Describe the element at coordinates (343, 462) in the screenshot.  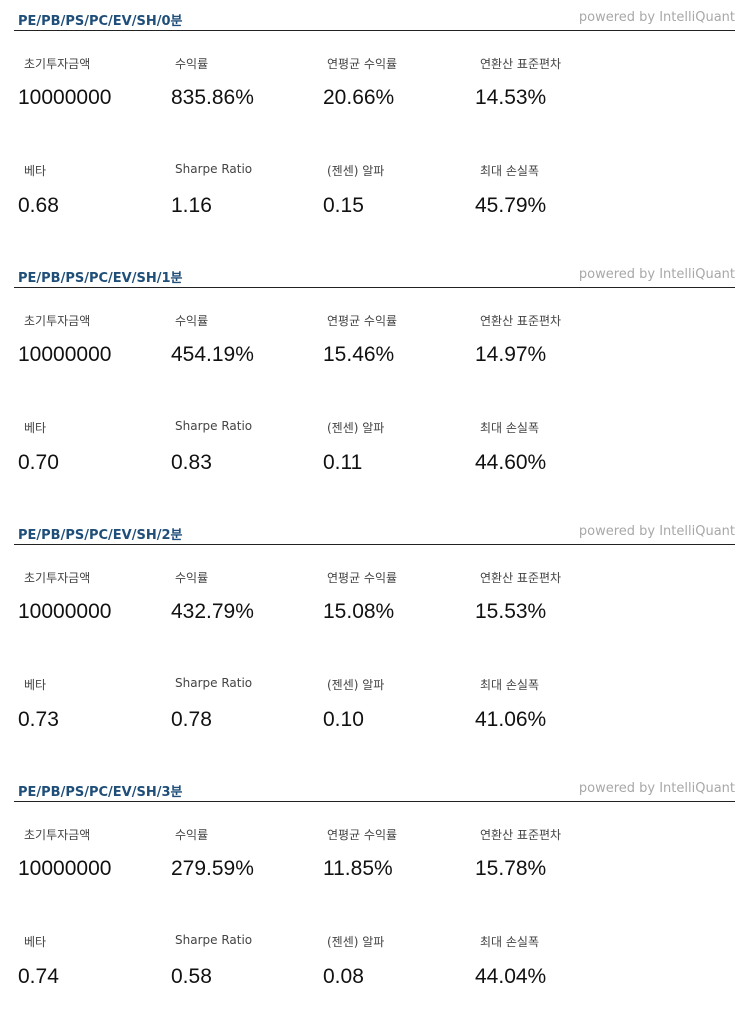
I see `jensen-alpha-value: 0.11` at that location.